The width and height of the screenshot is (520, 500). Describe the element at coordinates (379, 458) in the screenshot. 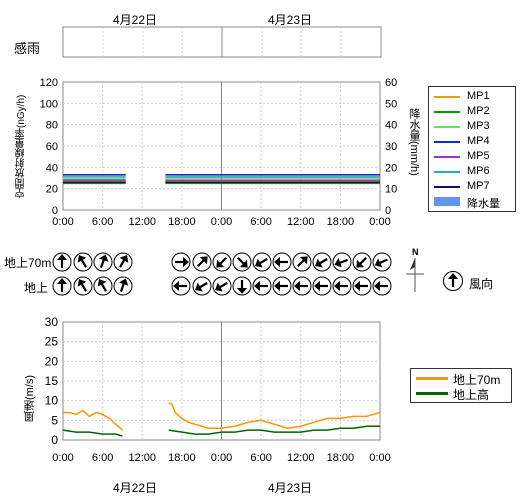

I see `bottom-x-tick-label: 0:00` at that location.